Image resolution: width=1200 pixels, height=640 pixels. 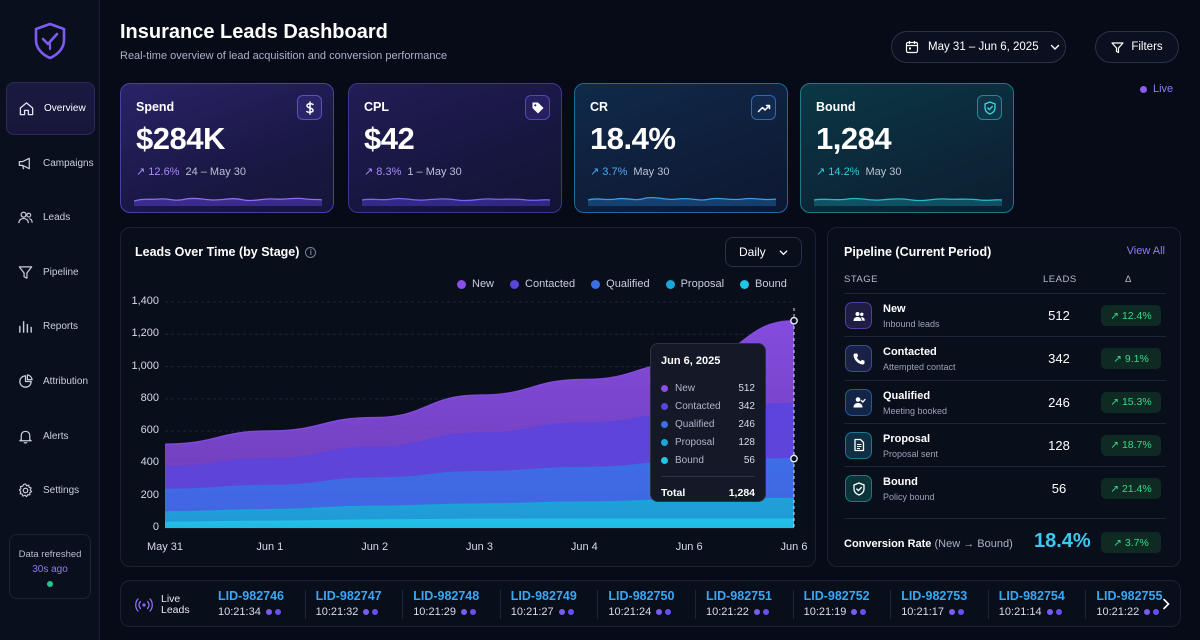 What do you see at coordinates (446, 596) in the screenshot?
I see `lead-id: LID-982748` at bounding box center [446, 596].